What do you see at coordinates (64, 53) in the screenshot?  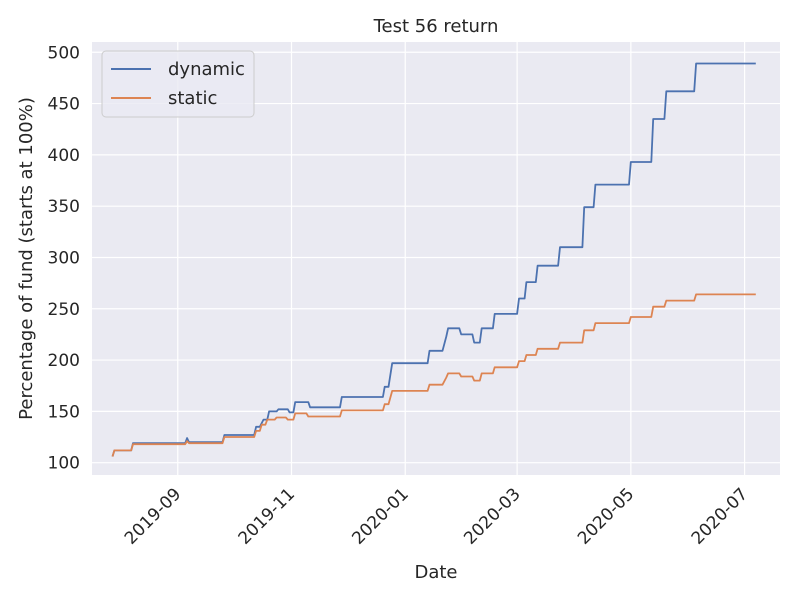 I see `y-tick-label: 500` at bounding box center [64, 53].